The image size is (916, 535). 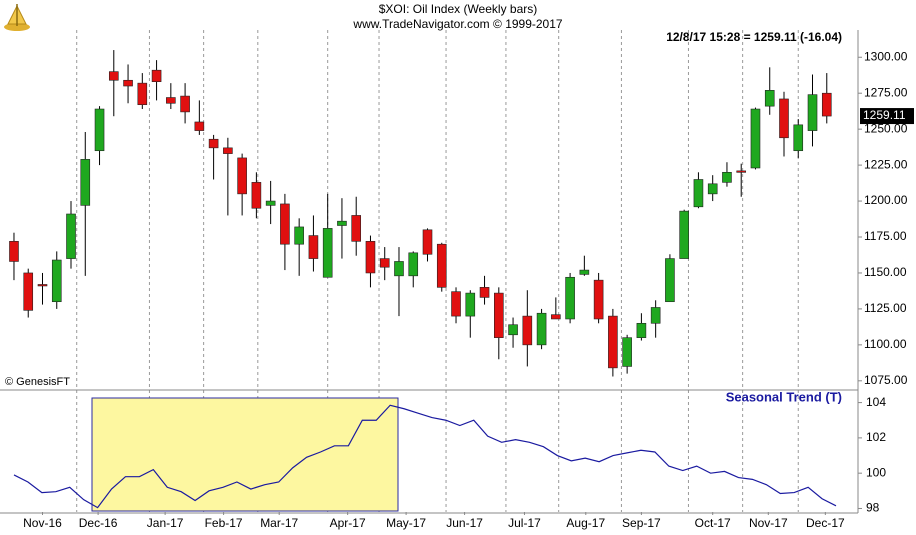 I want to click on x-tick-label: Jan-17, so click(x=165, y=523).